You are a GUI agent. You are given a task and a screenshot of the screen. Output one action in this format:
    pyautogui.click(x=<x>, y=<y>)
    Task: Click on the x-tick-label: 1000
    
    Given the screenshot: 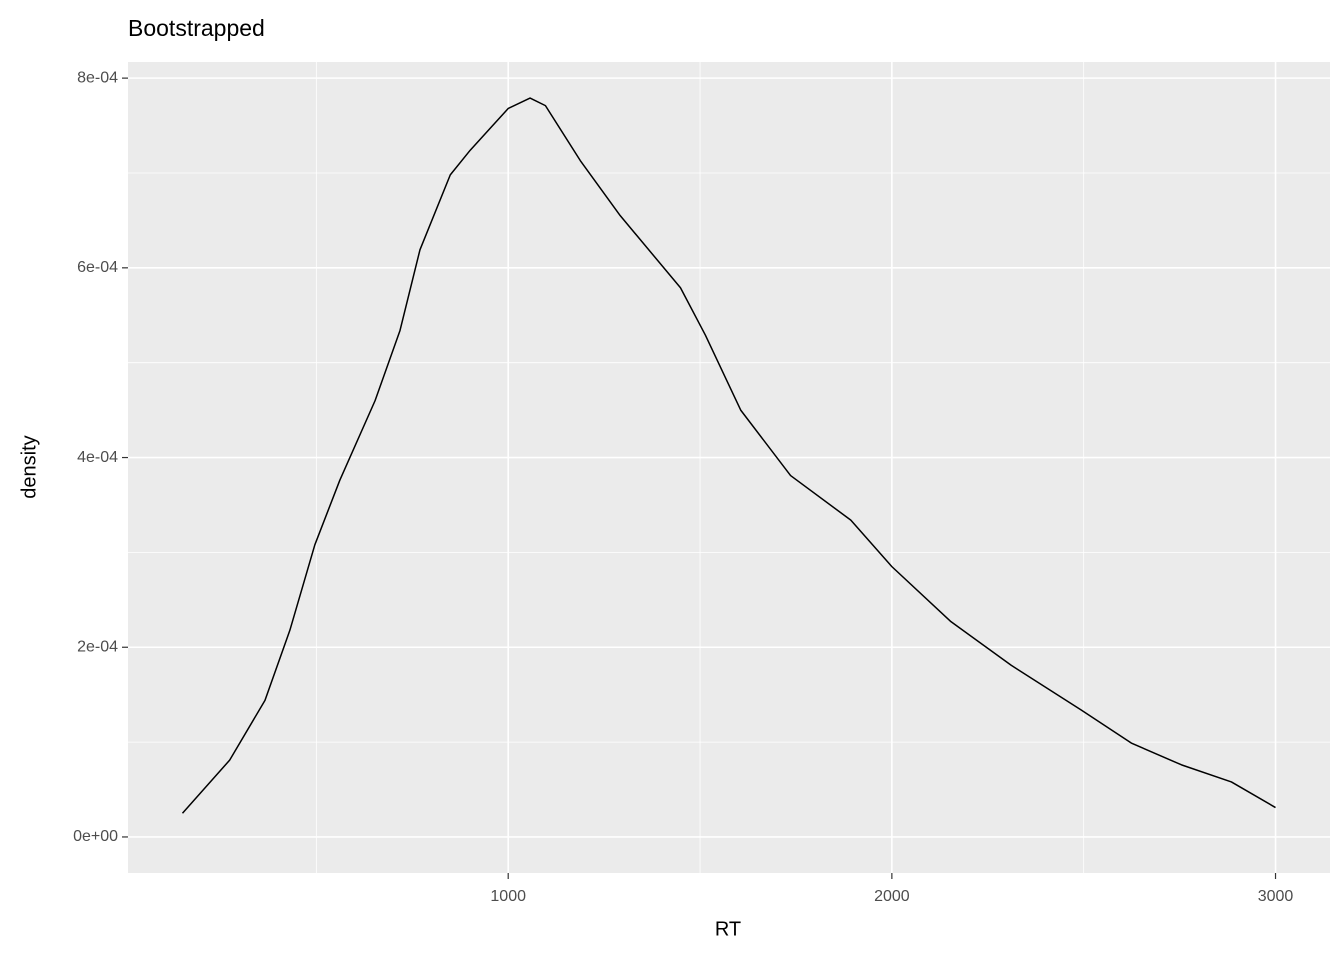 What is the action you would take?
    pyautogui.click(x=508, y=896)
    